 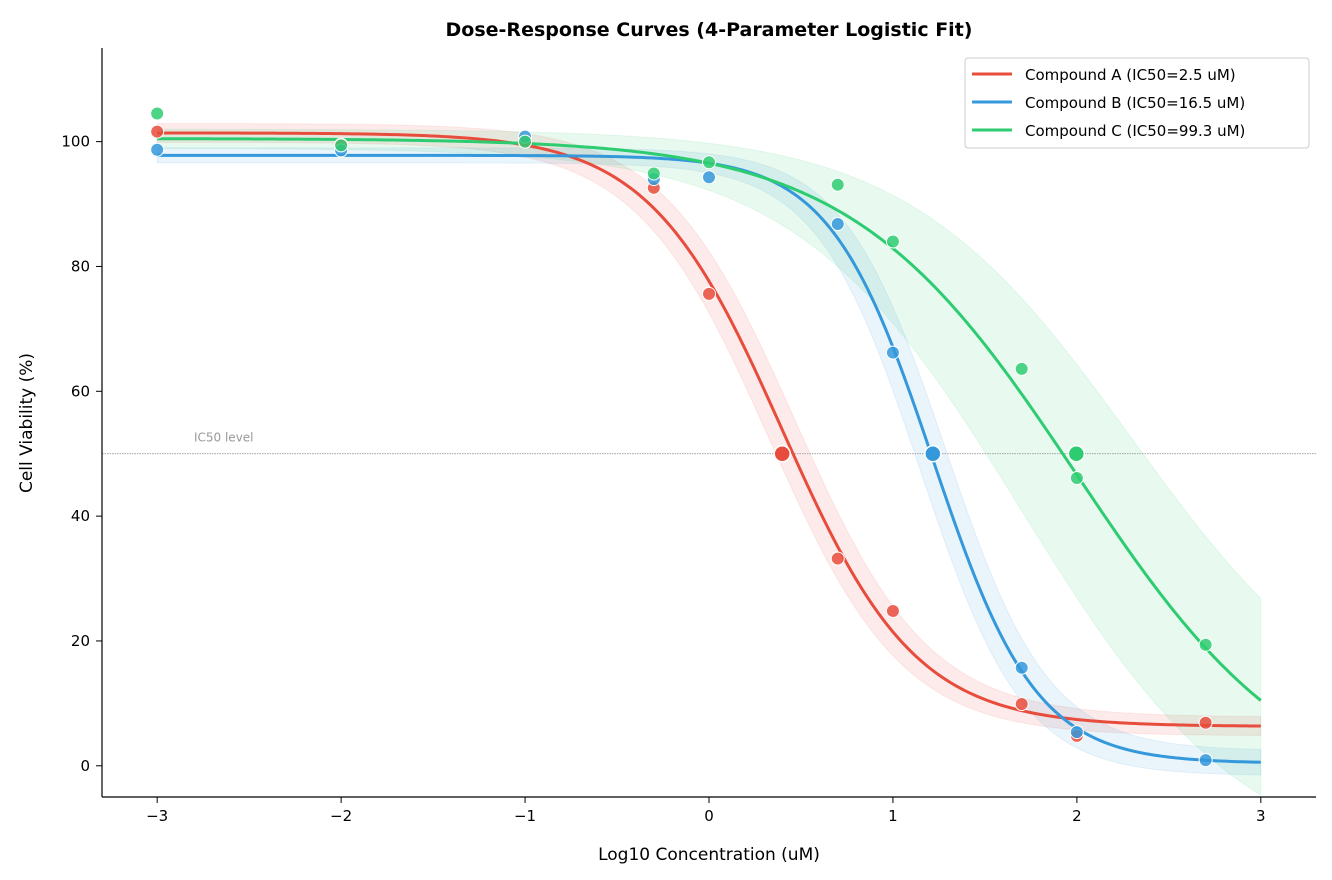 I want to click on x-tick-label: 3, so click(x=1261, y=816).